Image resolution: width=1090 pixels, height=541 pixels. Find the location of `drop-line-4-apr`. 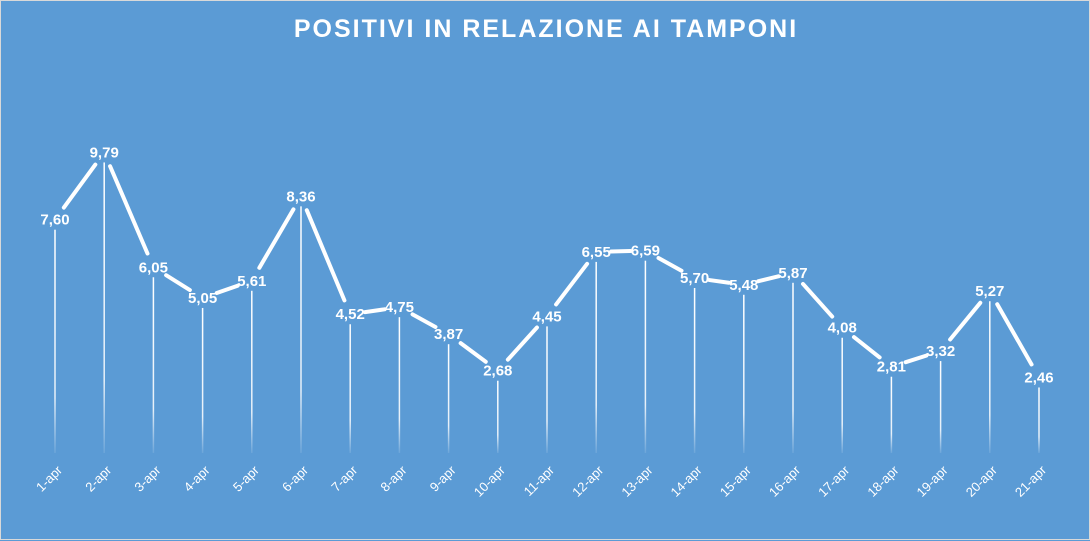

drop-line-4-apr is located at coordinates (203, 380).